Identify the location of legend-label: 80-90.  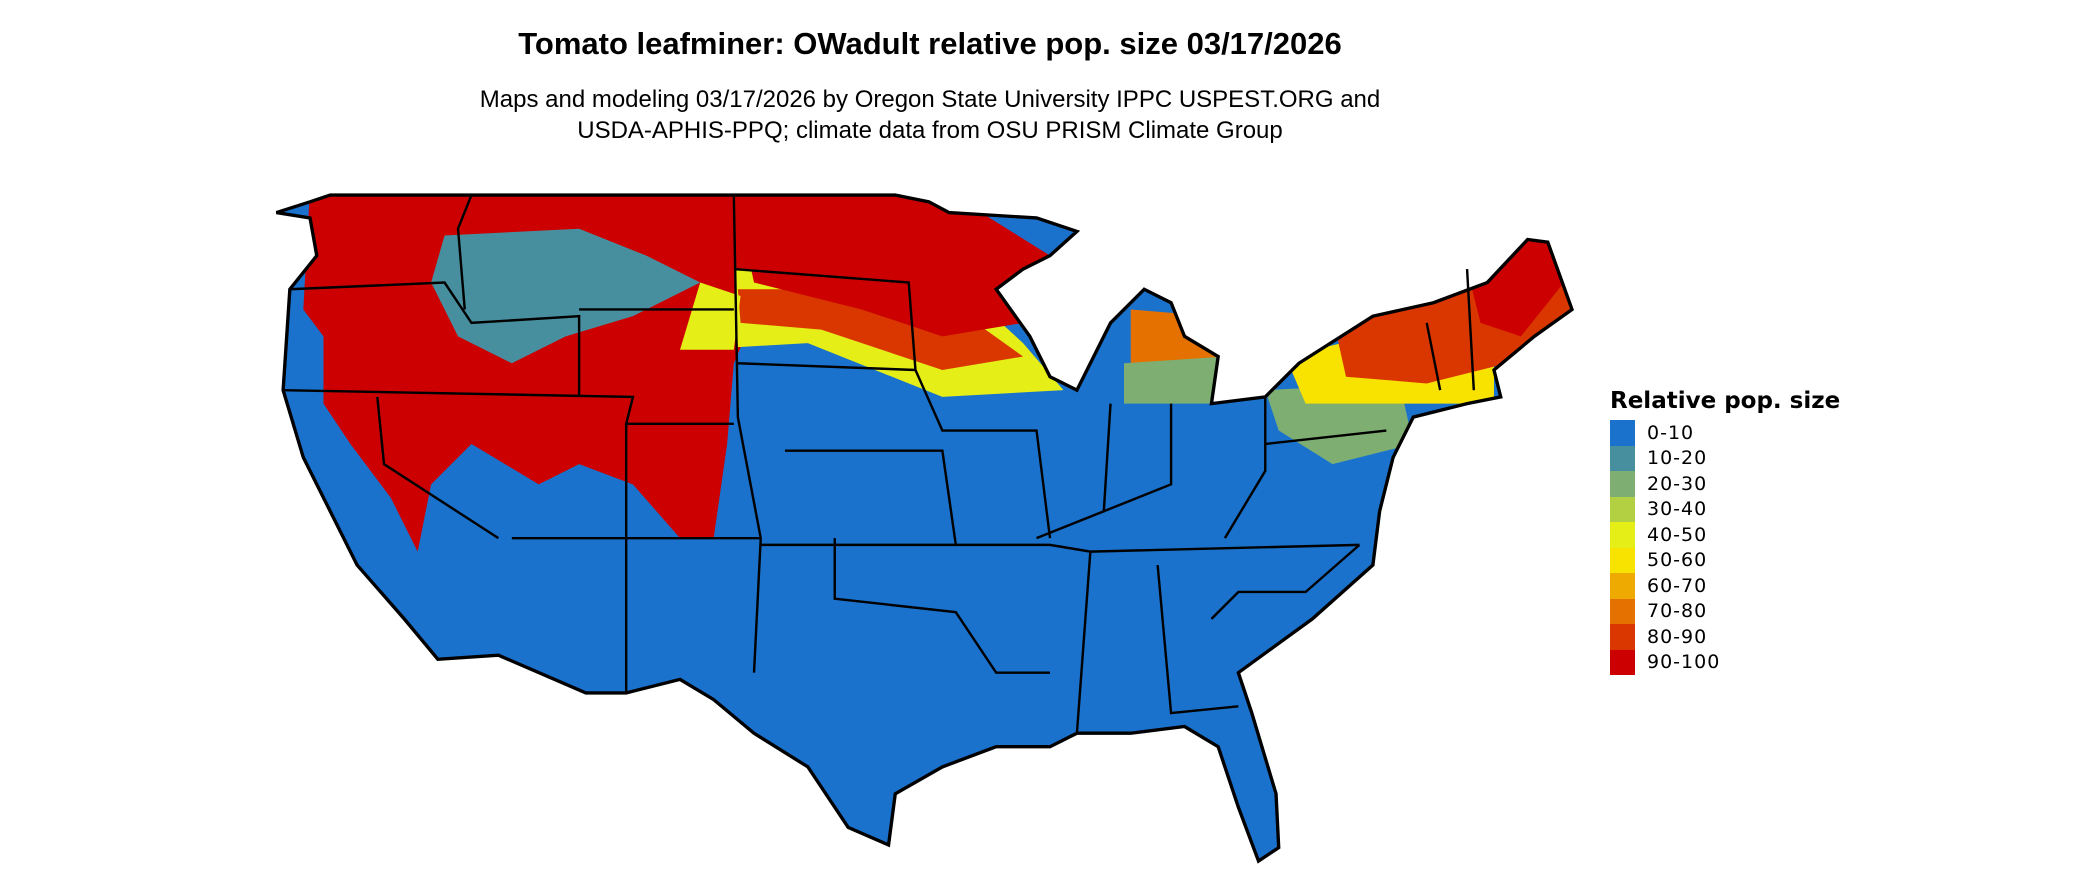
(1677, 636).